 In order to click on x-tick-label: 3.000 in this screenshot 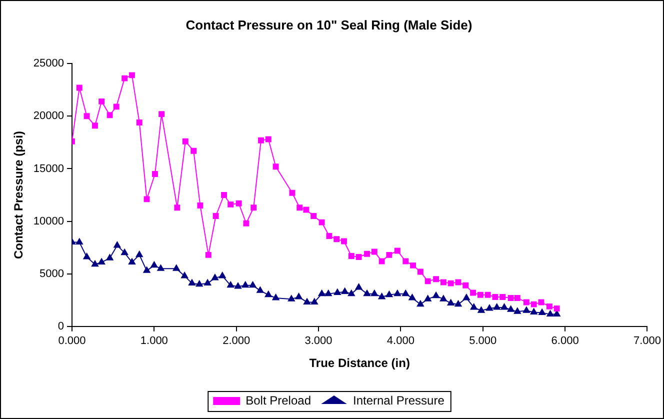, I will do `click(318, 341)`.